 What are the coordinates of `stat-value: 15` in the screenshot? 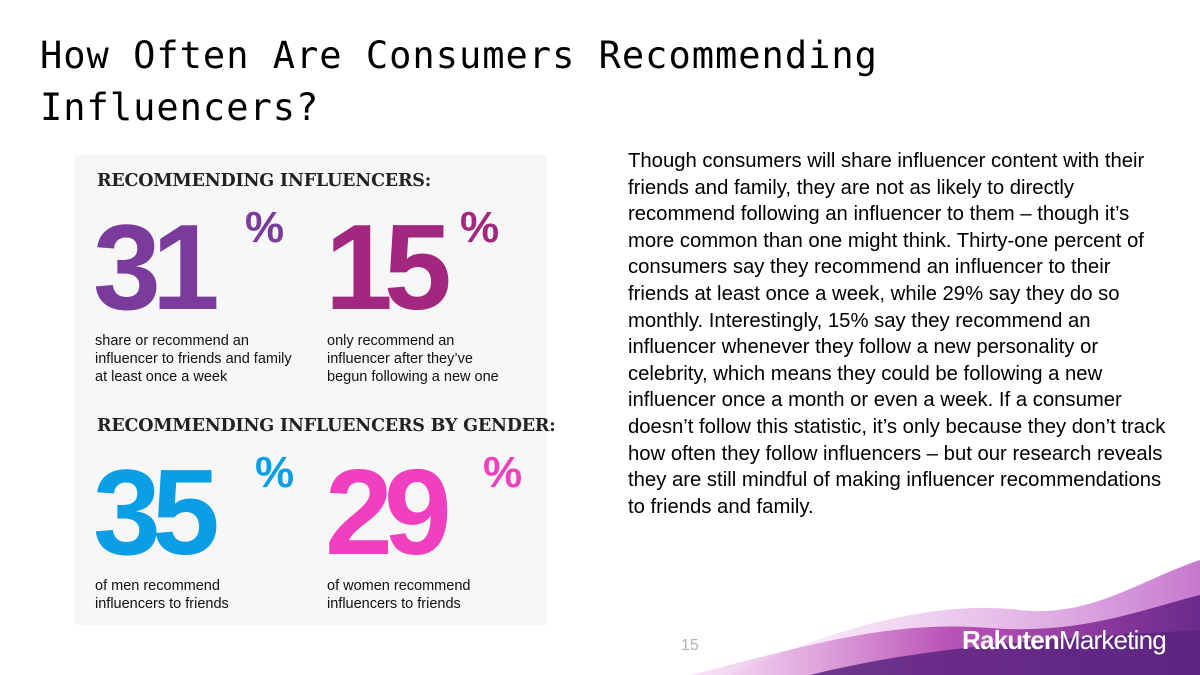 It's located at (388, 267).